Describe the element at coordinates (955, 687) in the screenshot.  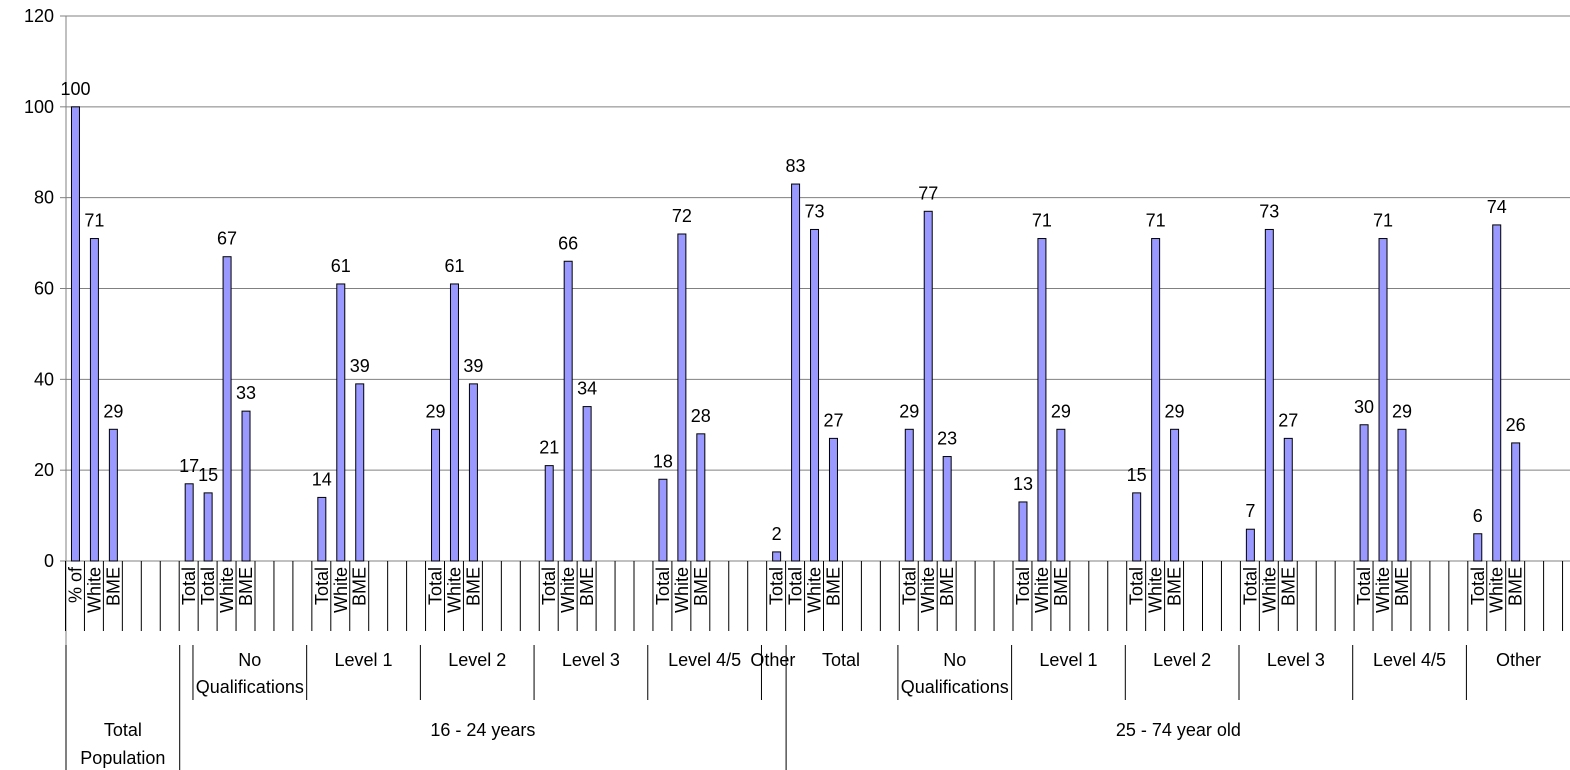
I see `subgroup-label: Qualifications` at that location.